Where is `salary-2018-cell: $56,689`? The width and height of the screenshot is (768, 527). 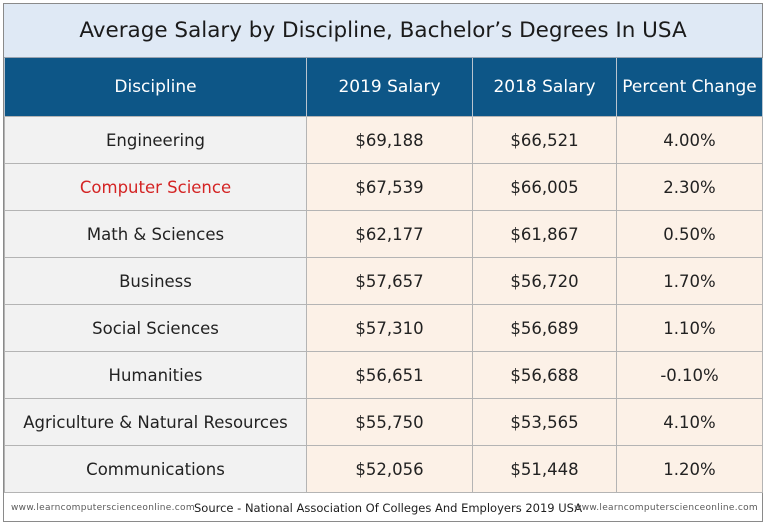 salary-2018-cell: $56,689 is located at coordinates (544, 328).